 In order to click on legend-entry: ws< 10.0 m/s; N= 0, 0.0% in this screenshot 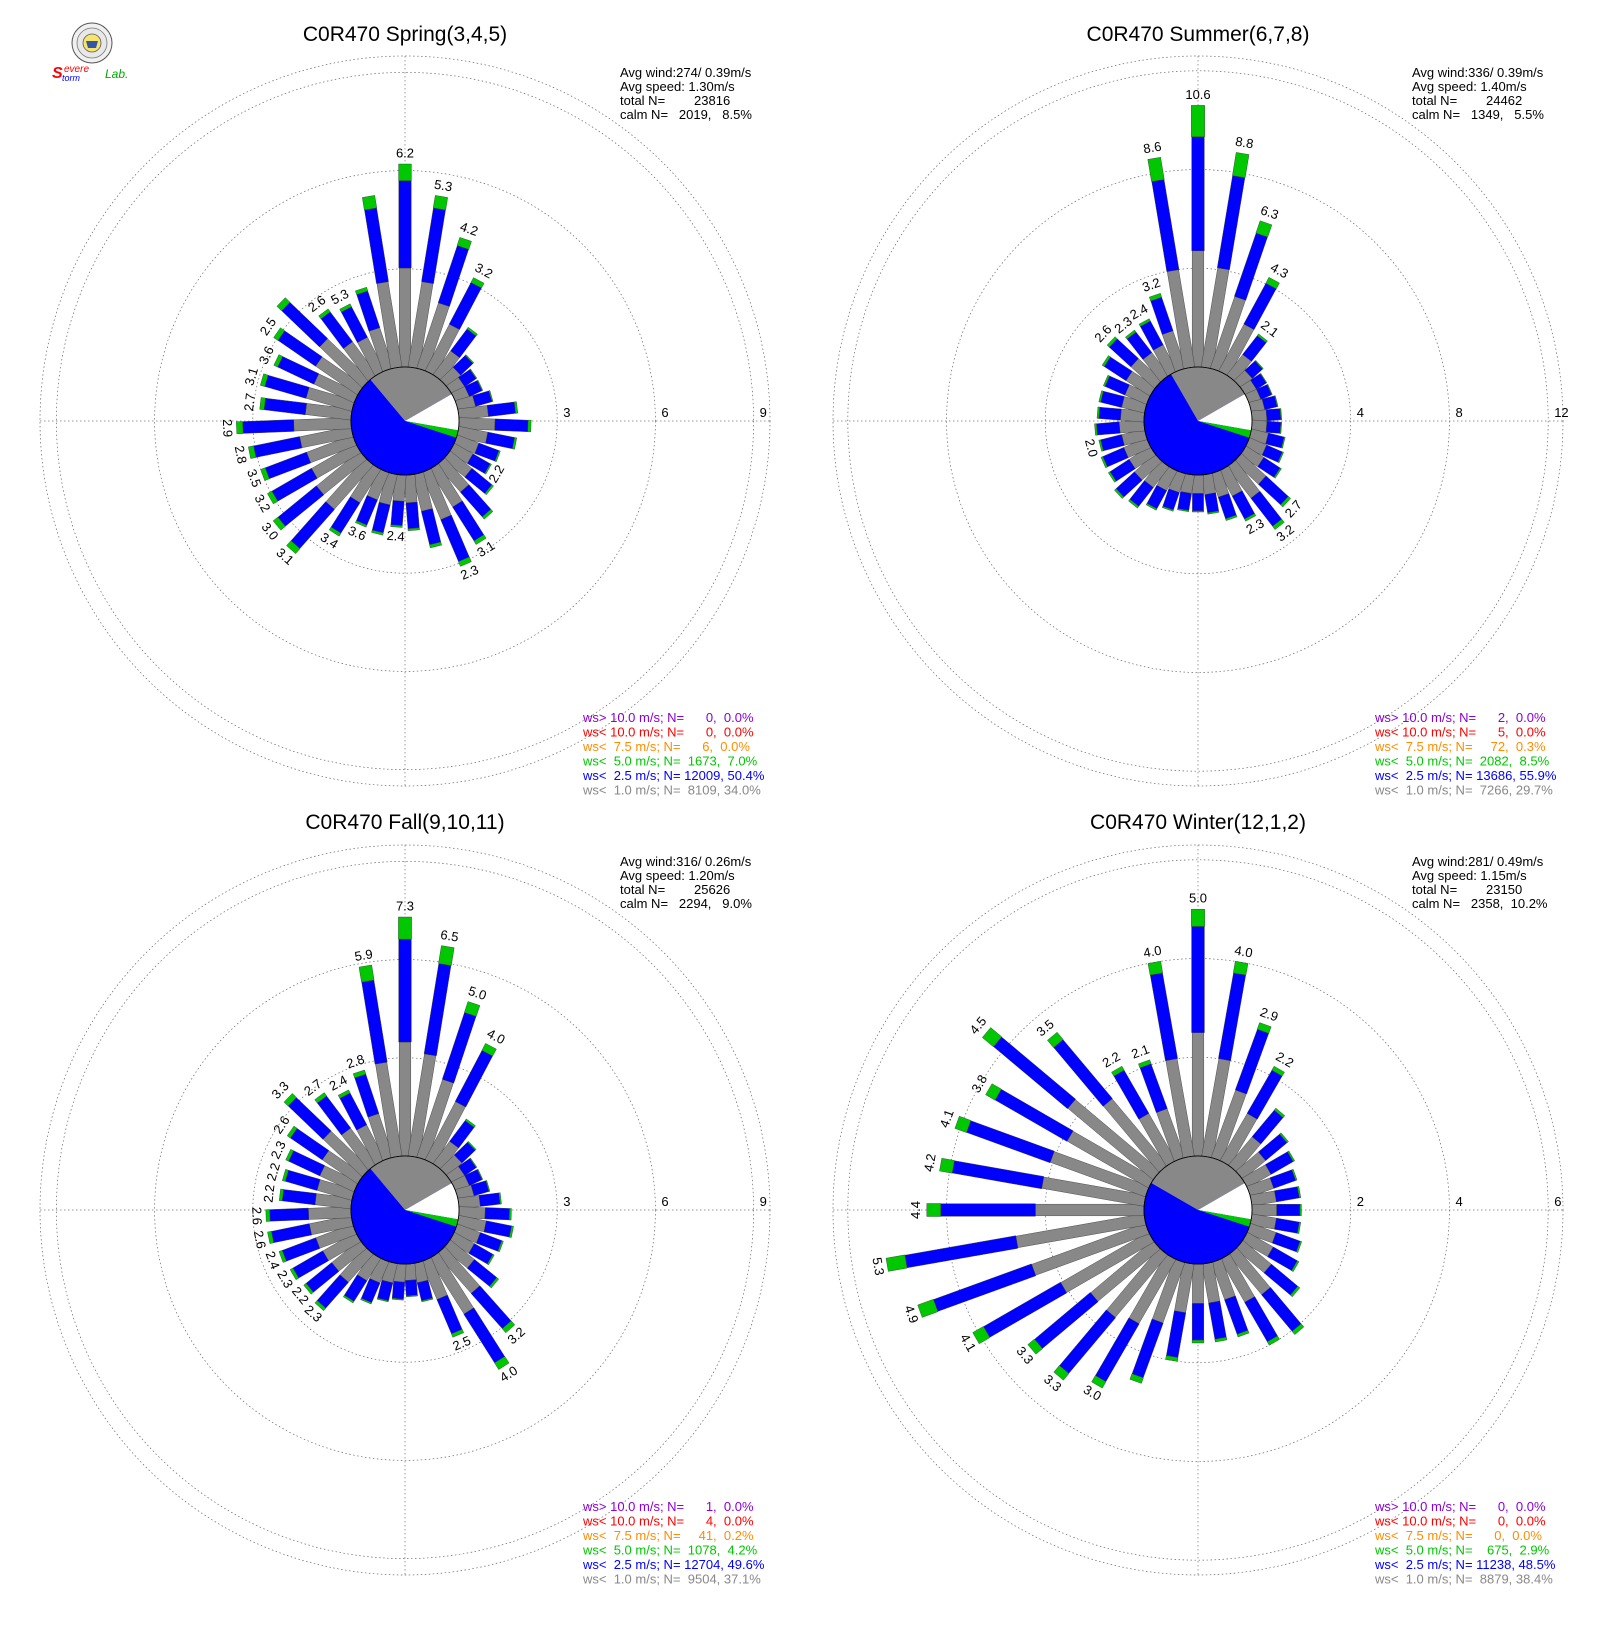, I will do `click(668, 732)`.